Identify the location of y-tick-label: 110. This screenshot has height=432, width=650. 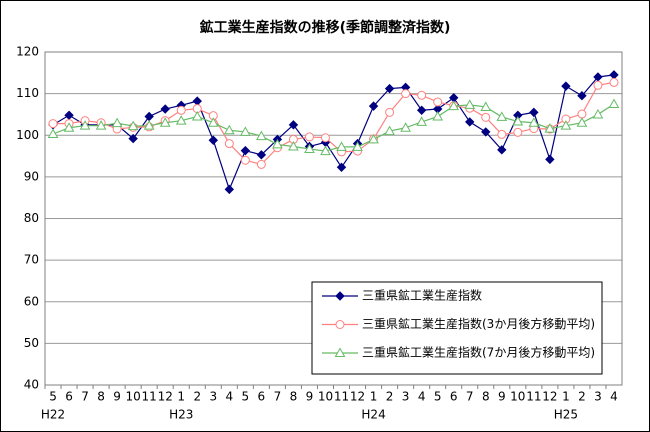
(27, 93).